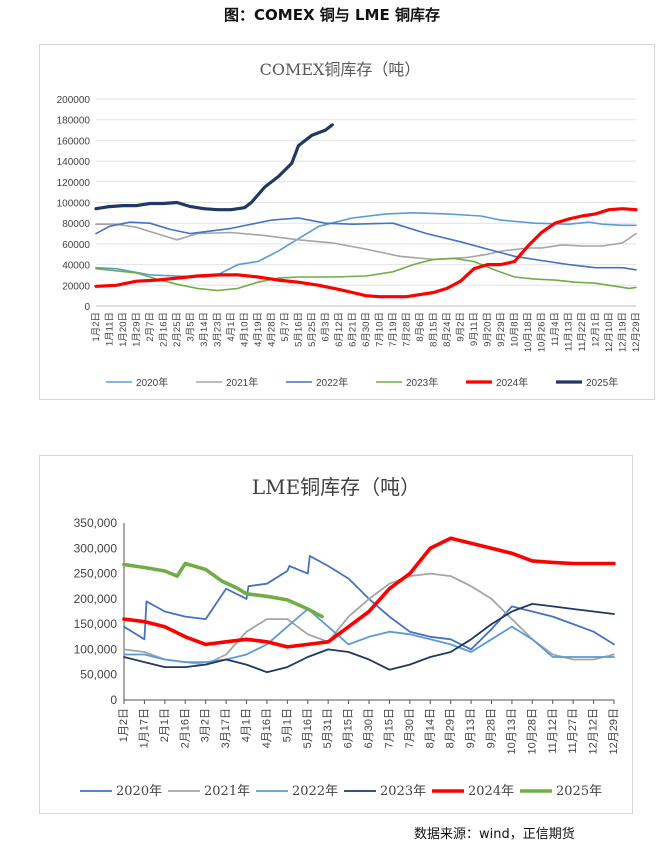 This screenshot has height=849, width=664. Describe the element at coordinates (326, 327) in the screenshot. I see `x-tick-label: 6月3日` at that location.